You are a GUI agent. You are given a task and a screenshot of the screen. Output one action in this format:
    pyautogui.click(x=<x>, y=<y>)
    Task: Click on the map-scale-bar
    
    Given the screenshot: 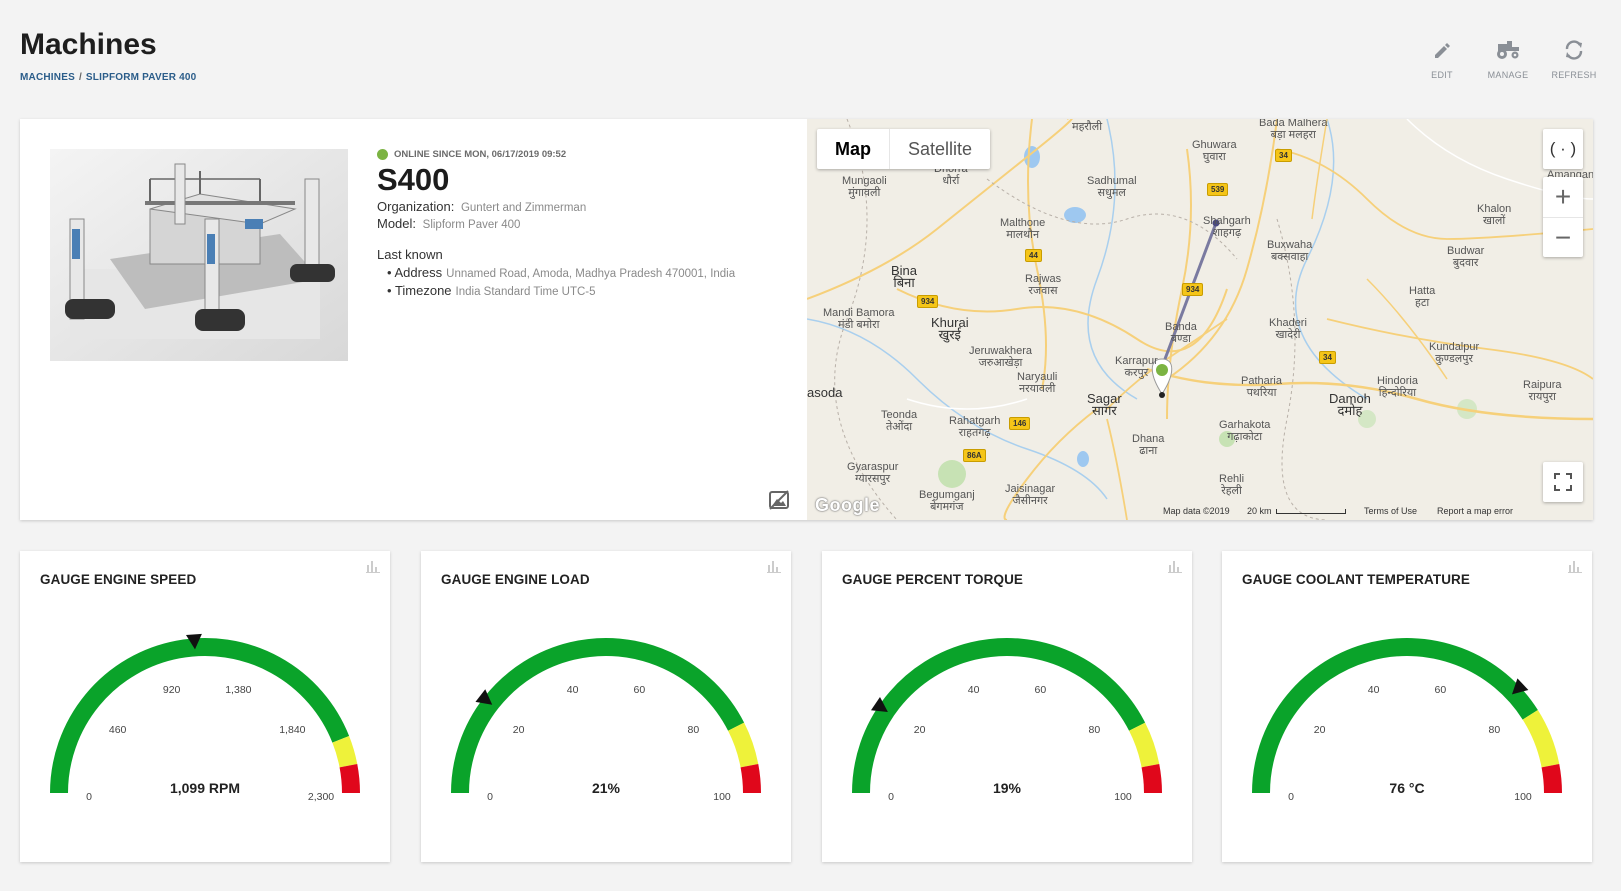 What is the action you would take?
    pyautogui.click(x=1310, y=511)
    